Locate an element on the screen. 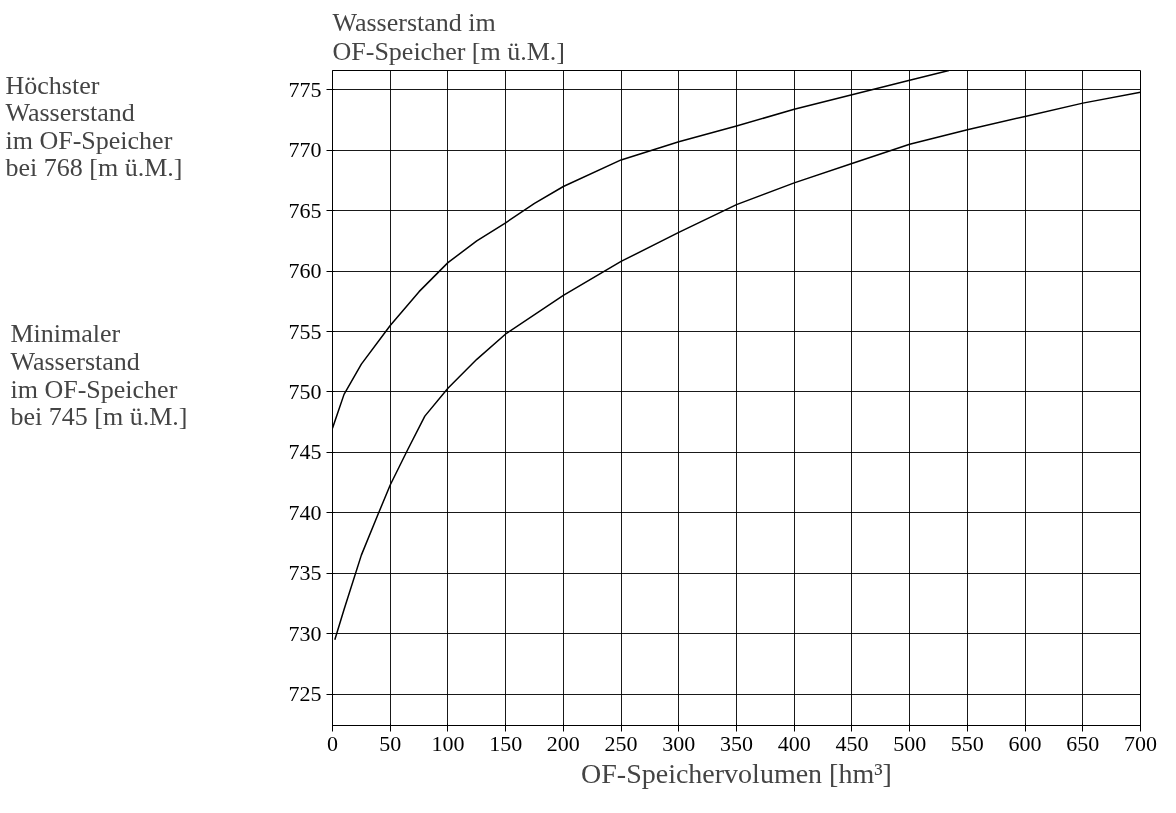 Image resolution: width=1176 pixels, height=813 pixels. y-tick-label: 750 is located at coordinates (305, 391).